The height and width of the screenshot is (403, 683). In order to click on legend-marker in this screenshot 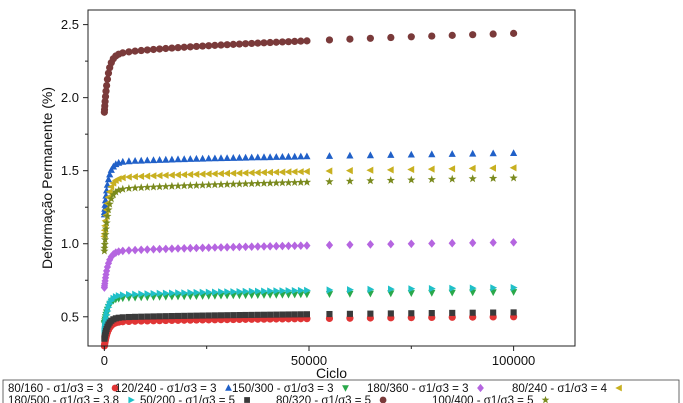, I will do `click(618, 388)`.